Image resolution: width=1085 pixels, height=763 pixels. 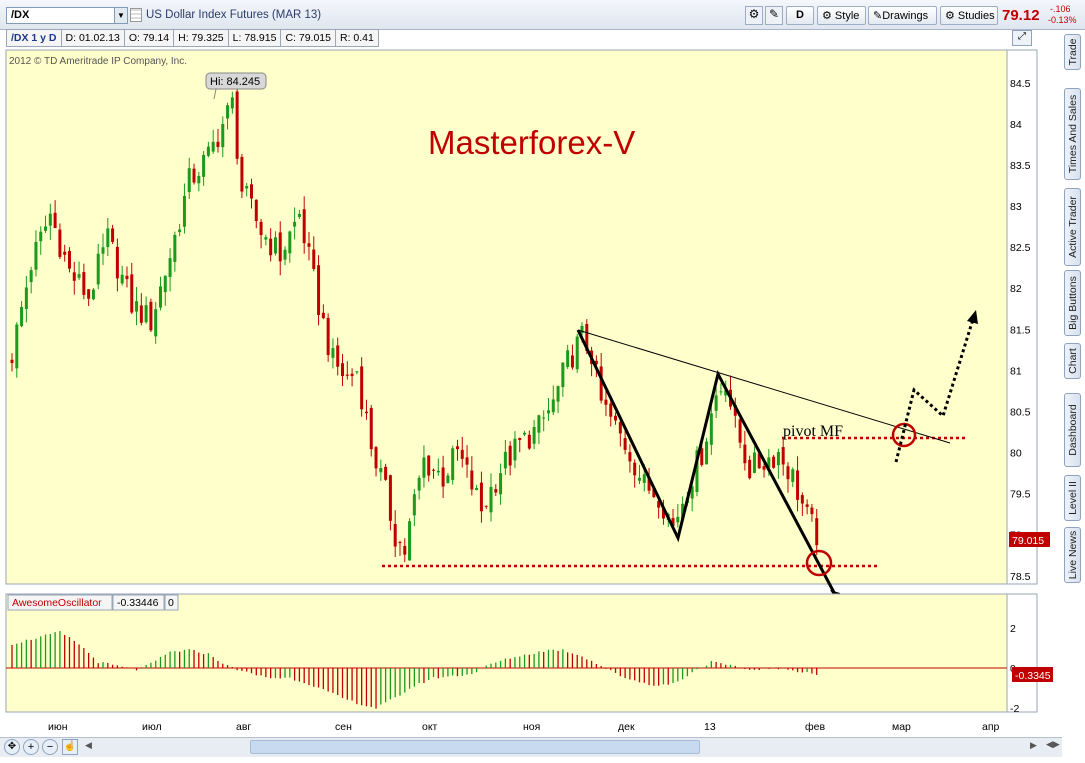 I want to click on last-price: 79.12, so click(x=1021, y=15).